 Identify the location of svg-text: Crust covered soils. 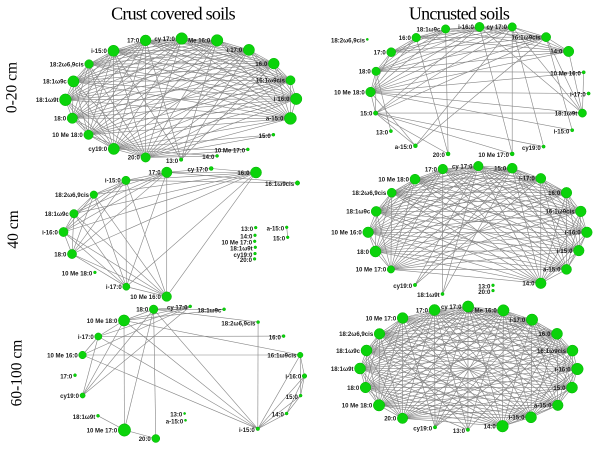
(173, 14).